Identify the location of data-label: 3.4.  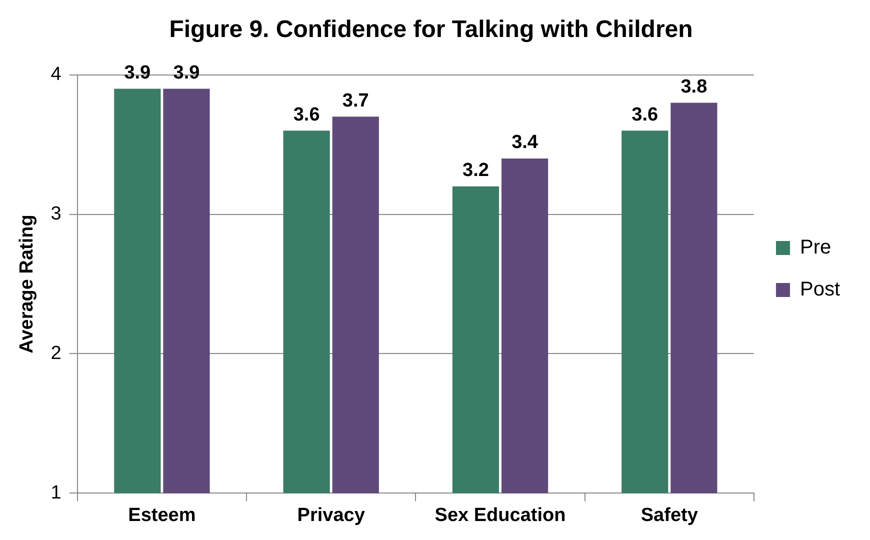
(525, 143).